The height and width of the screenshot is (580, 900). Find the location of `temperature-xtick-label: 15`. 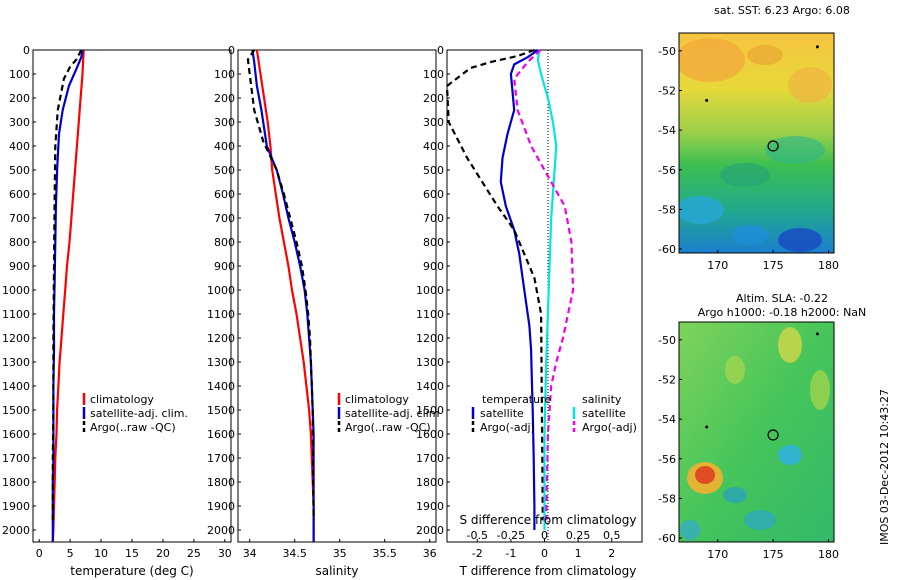

temperature-xtick-label: 15 is located at coordinates (132, 553).